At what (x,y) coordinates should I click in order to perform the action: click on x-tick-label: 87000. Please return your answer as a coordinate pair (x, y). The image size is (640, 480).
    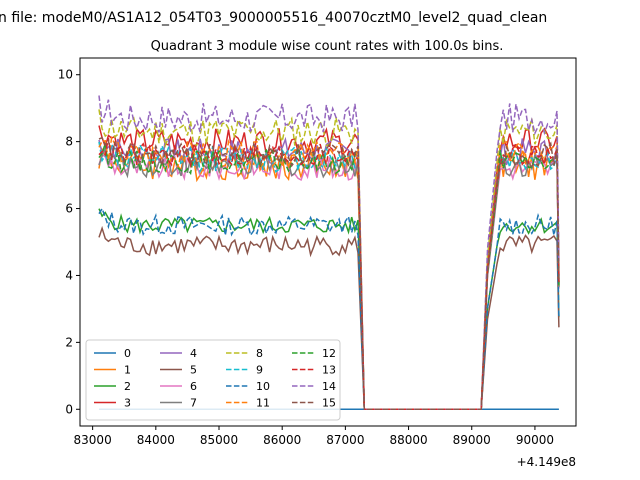
    Looking at the image, I should click on (345, 440).